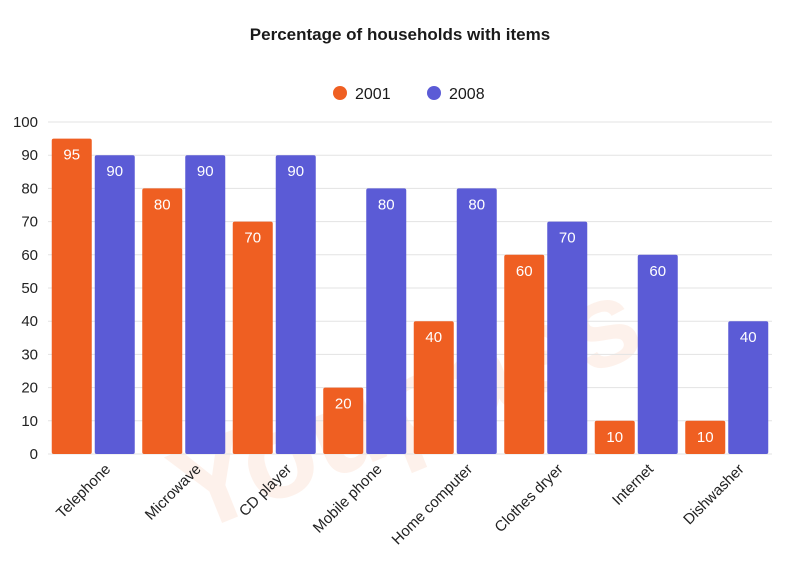  Describe the element at coordinates (252, 337) in the screenshot. I see `bar-2001-cd-player` at that location.